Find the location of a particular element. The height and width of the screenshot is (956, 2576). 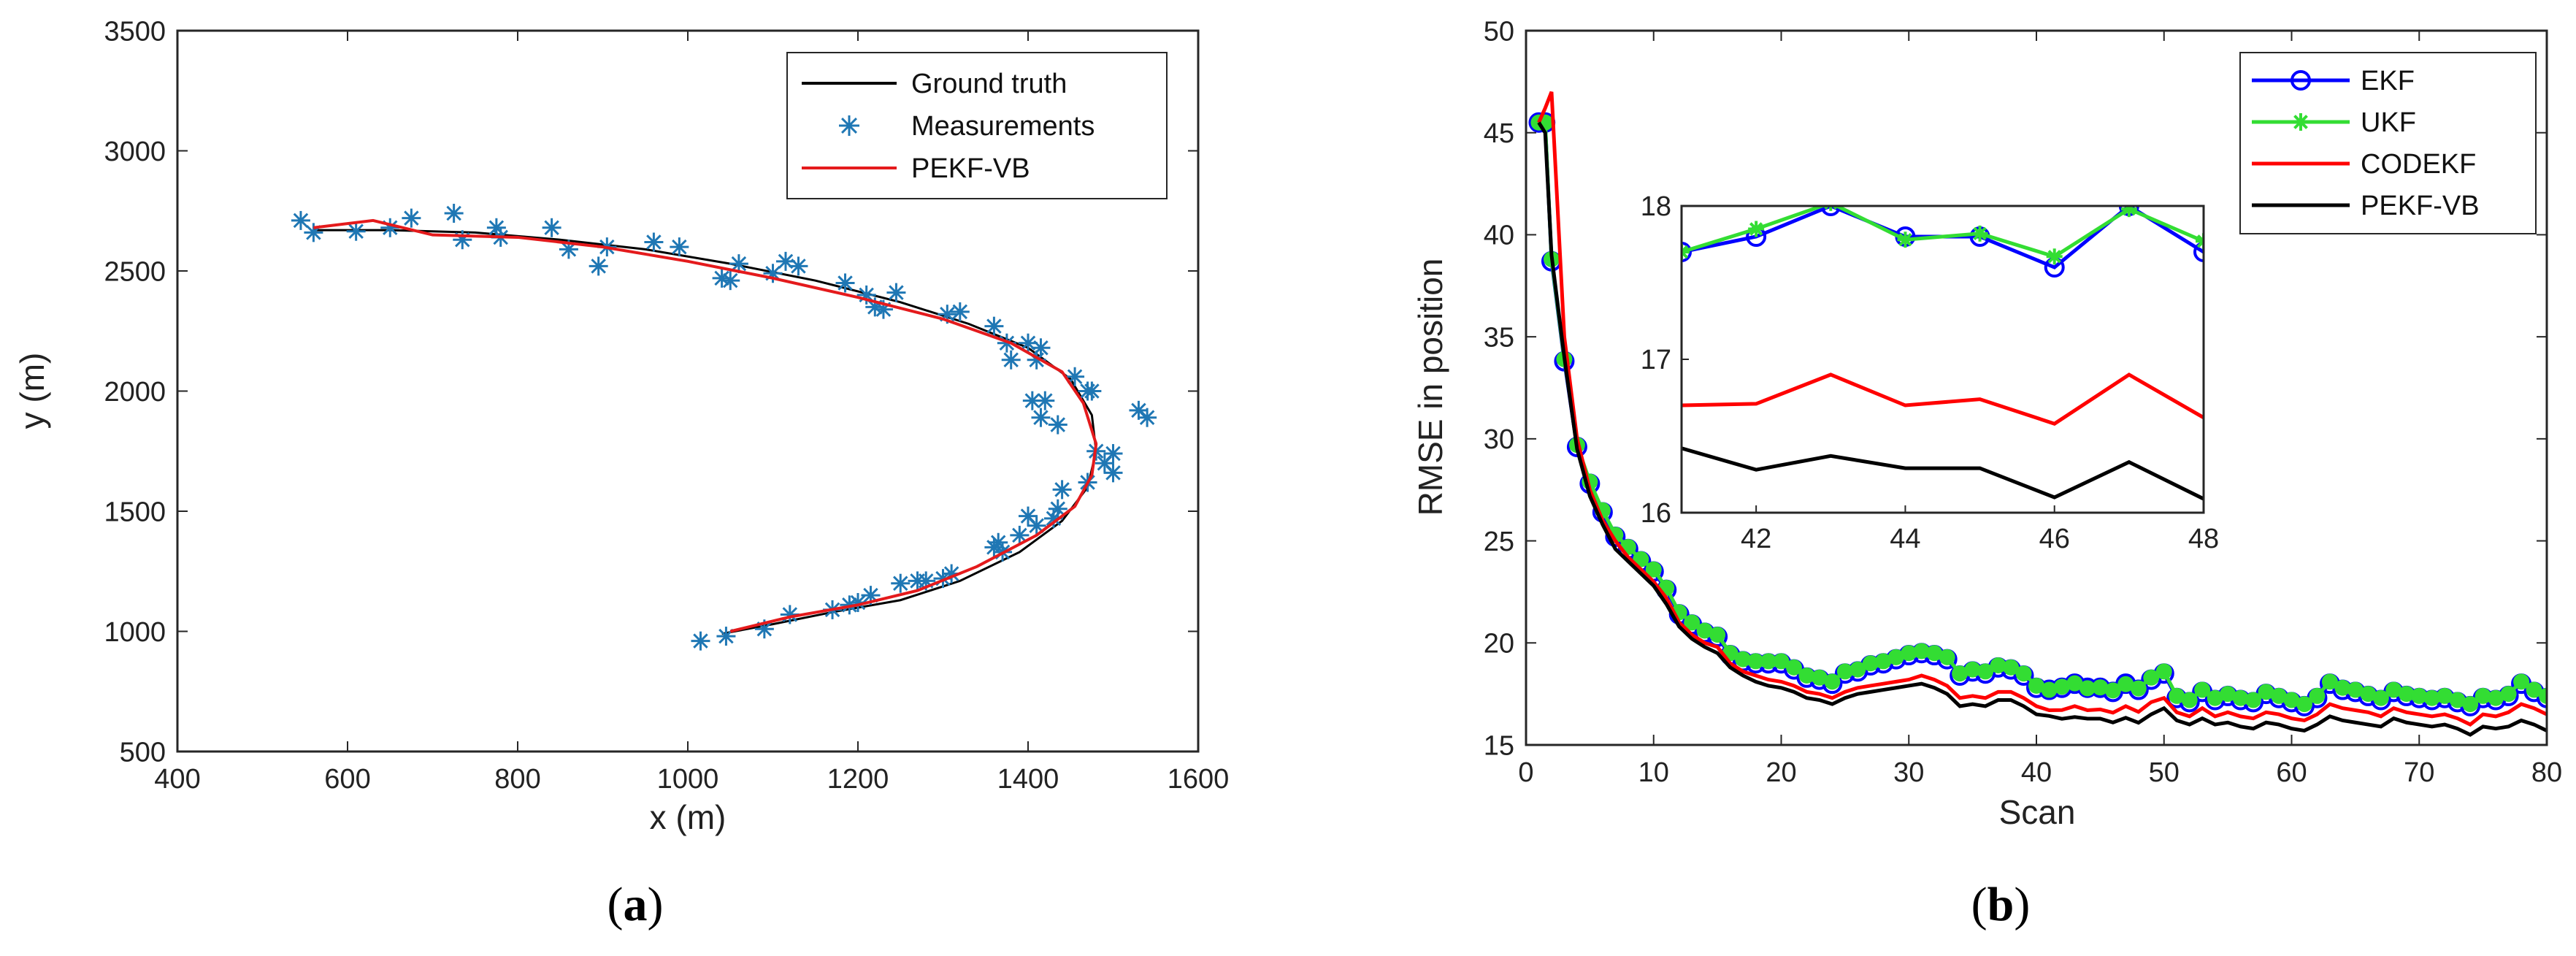

y-tick-label: 40 is located at coordinates (1499, 236).